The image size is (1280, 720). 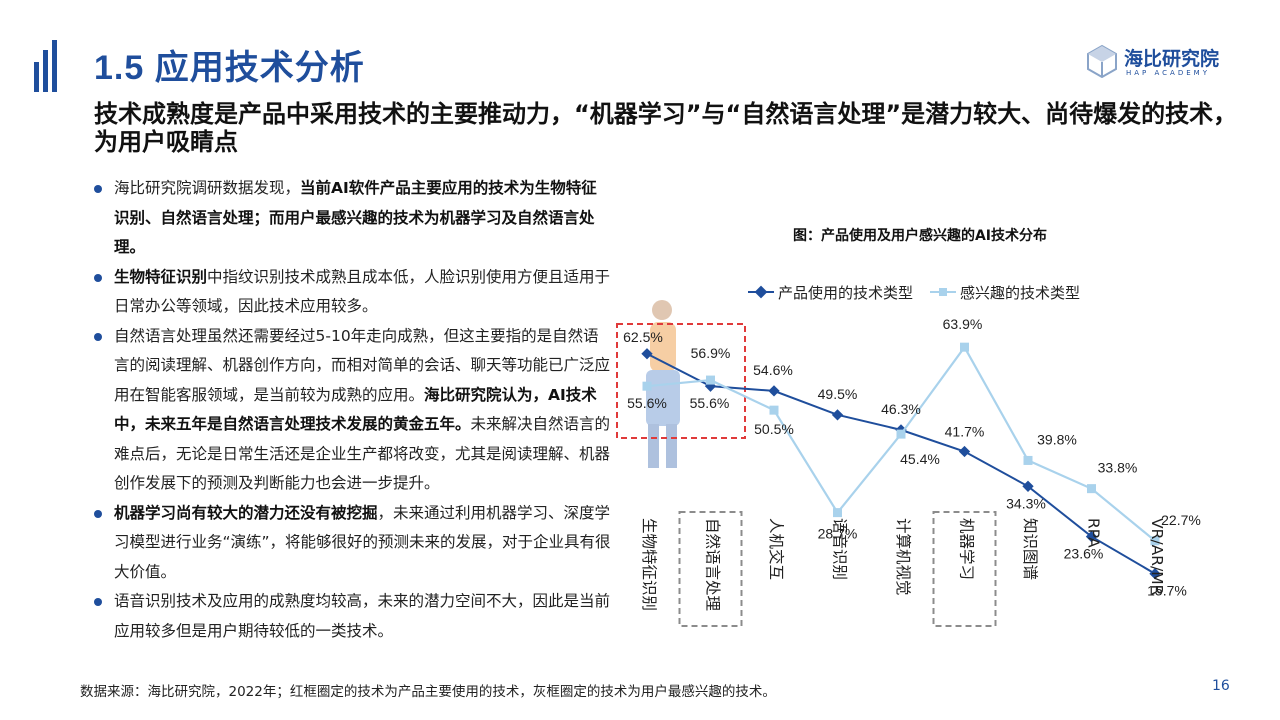 What do you see at coordinates (1172, 59) in the screenshot?
I see `logo-text: 海比研究院` at bounding box center [1172, 59].